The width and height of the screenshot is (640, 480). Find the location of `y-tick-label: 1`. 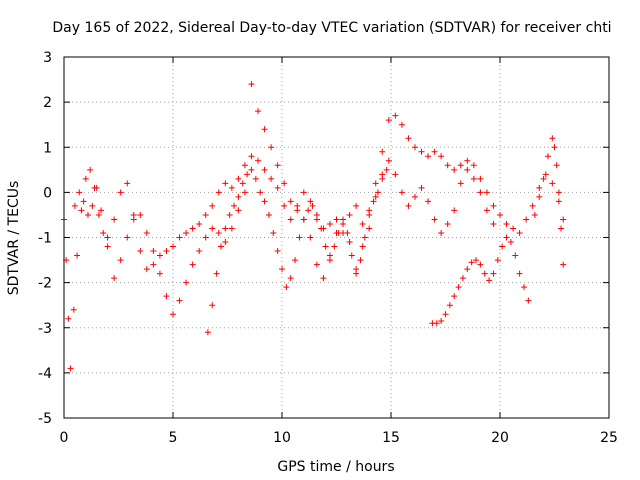

y-tick-label: 1 is located at coordinates (47, 148).